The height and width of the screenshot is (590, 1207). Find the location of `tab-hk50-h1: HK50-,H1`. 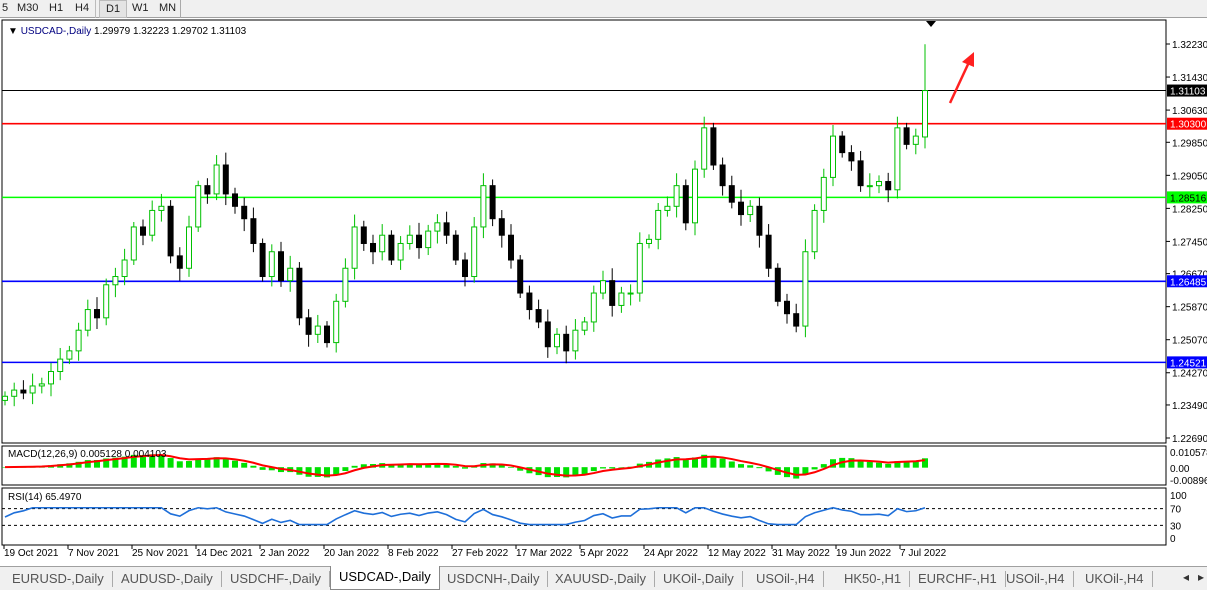

tab-hk50-h1: HK50-,H1 is located at coordinates (873, 579).